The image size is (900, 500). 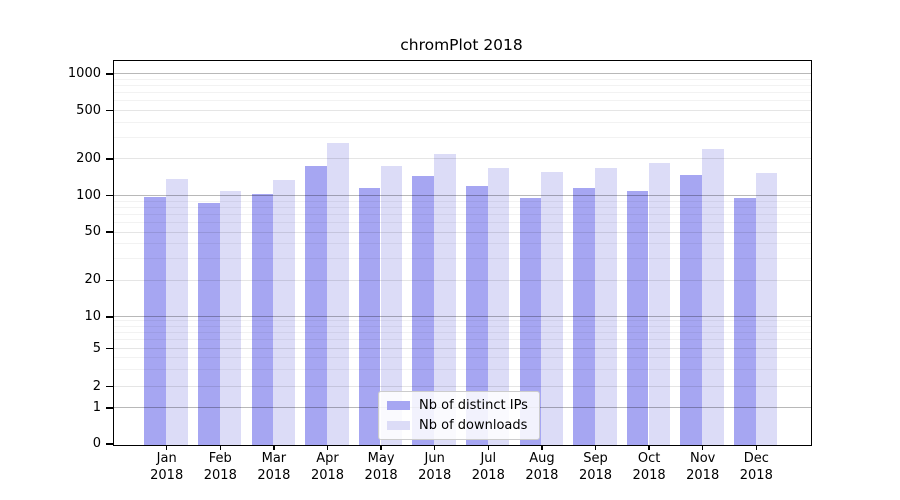 I want to click on bar-downloads-aug, so click(x=552, y=308).